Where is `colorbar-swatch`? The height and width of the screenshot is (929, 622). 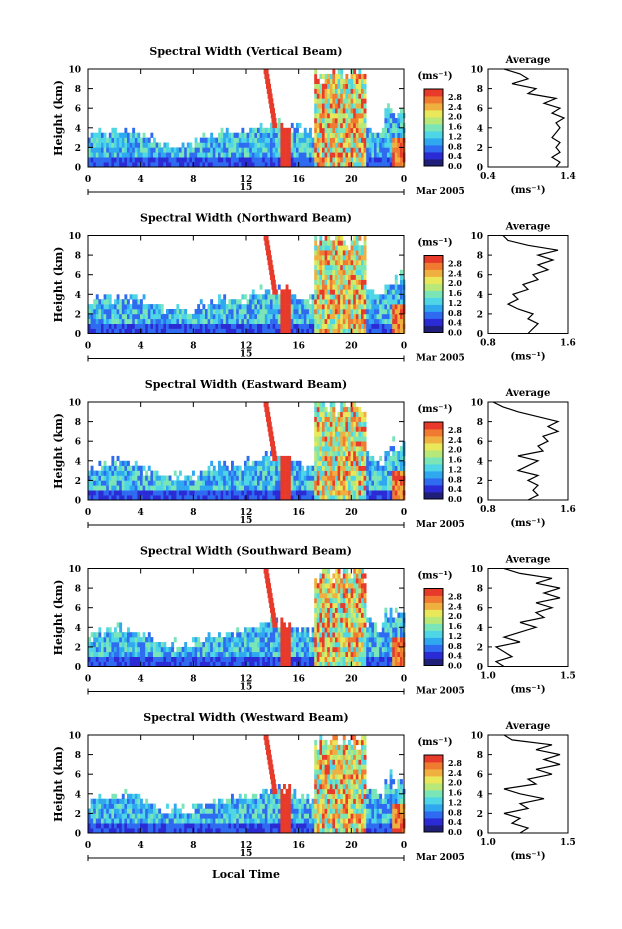 colorbar-swatch is located at coordinates (433, 315).